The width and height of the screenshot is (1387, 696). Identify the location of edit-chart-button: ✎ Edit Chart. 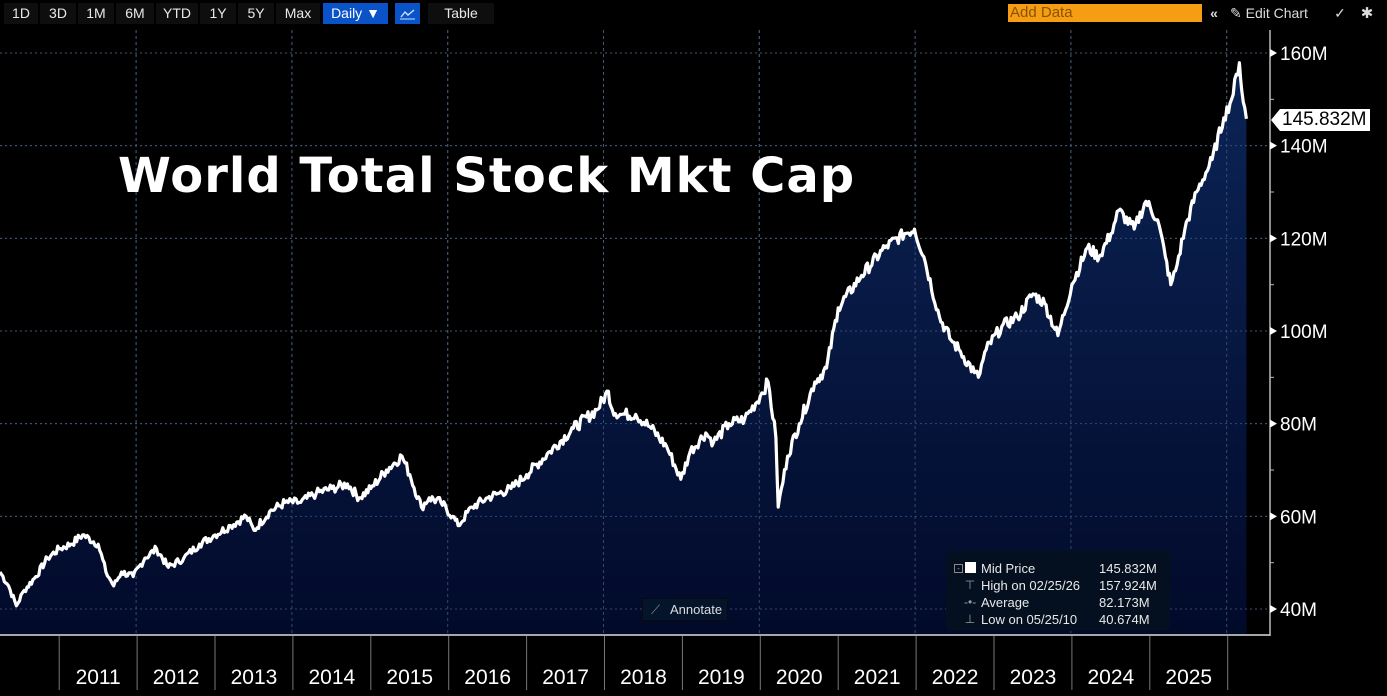
(1277, 13).